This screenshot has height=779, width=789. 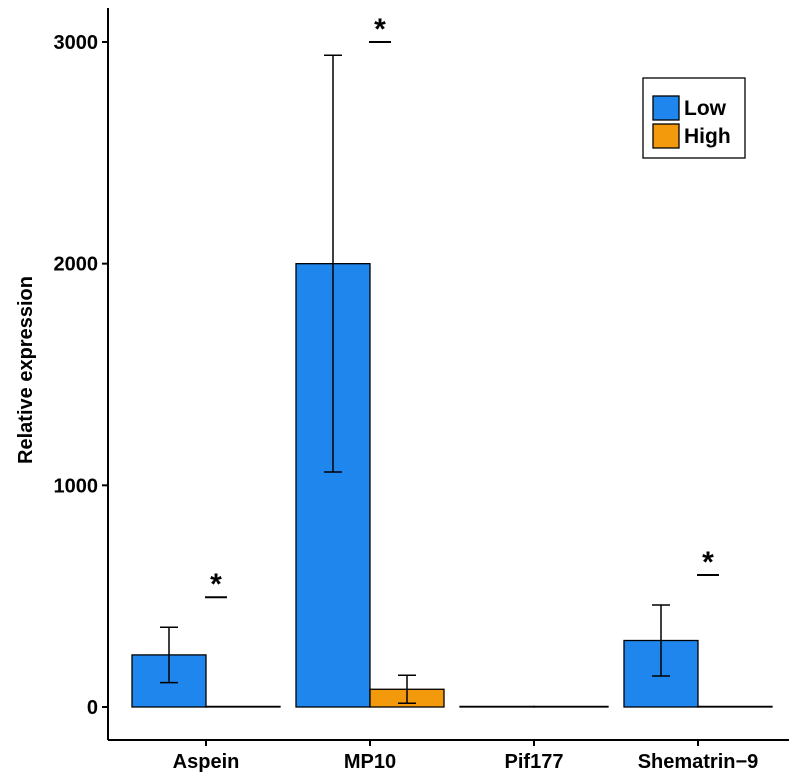 I want to click on y-tick-label-1000: 1000, so click(x=76, y=486).